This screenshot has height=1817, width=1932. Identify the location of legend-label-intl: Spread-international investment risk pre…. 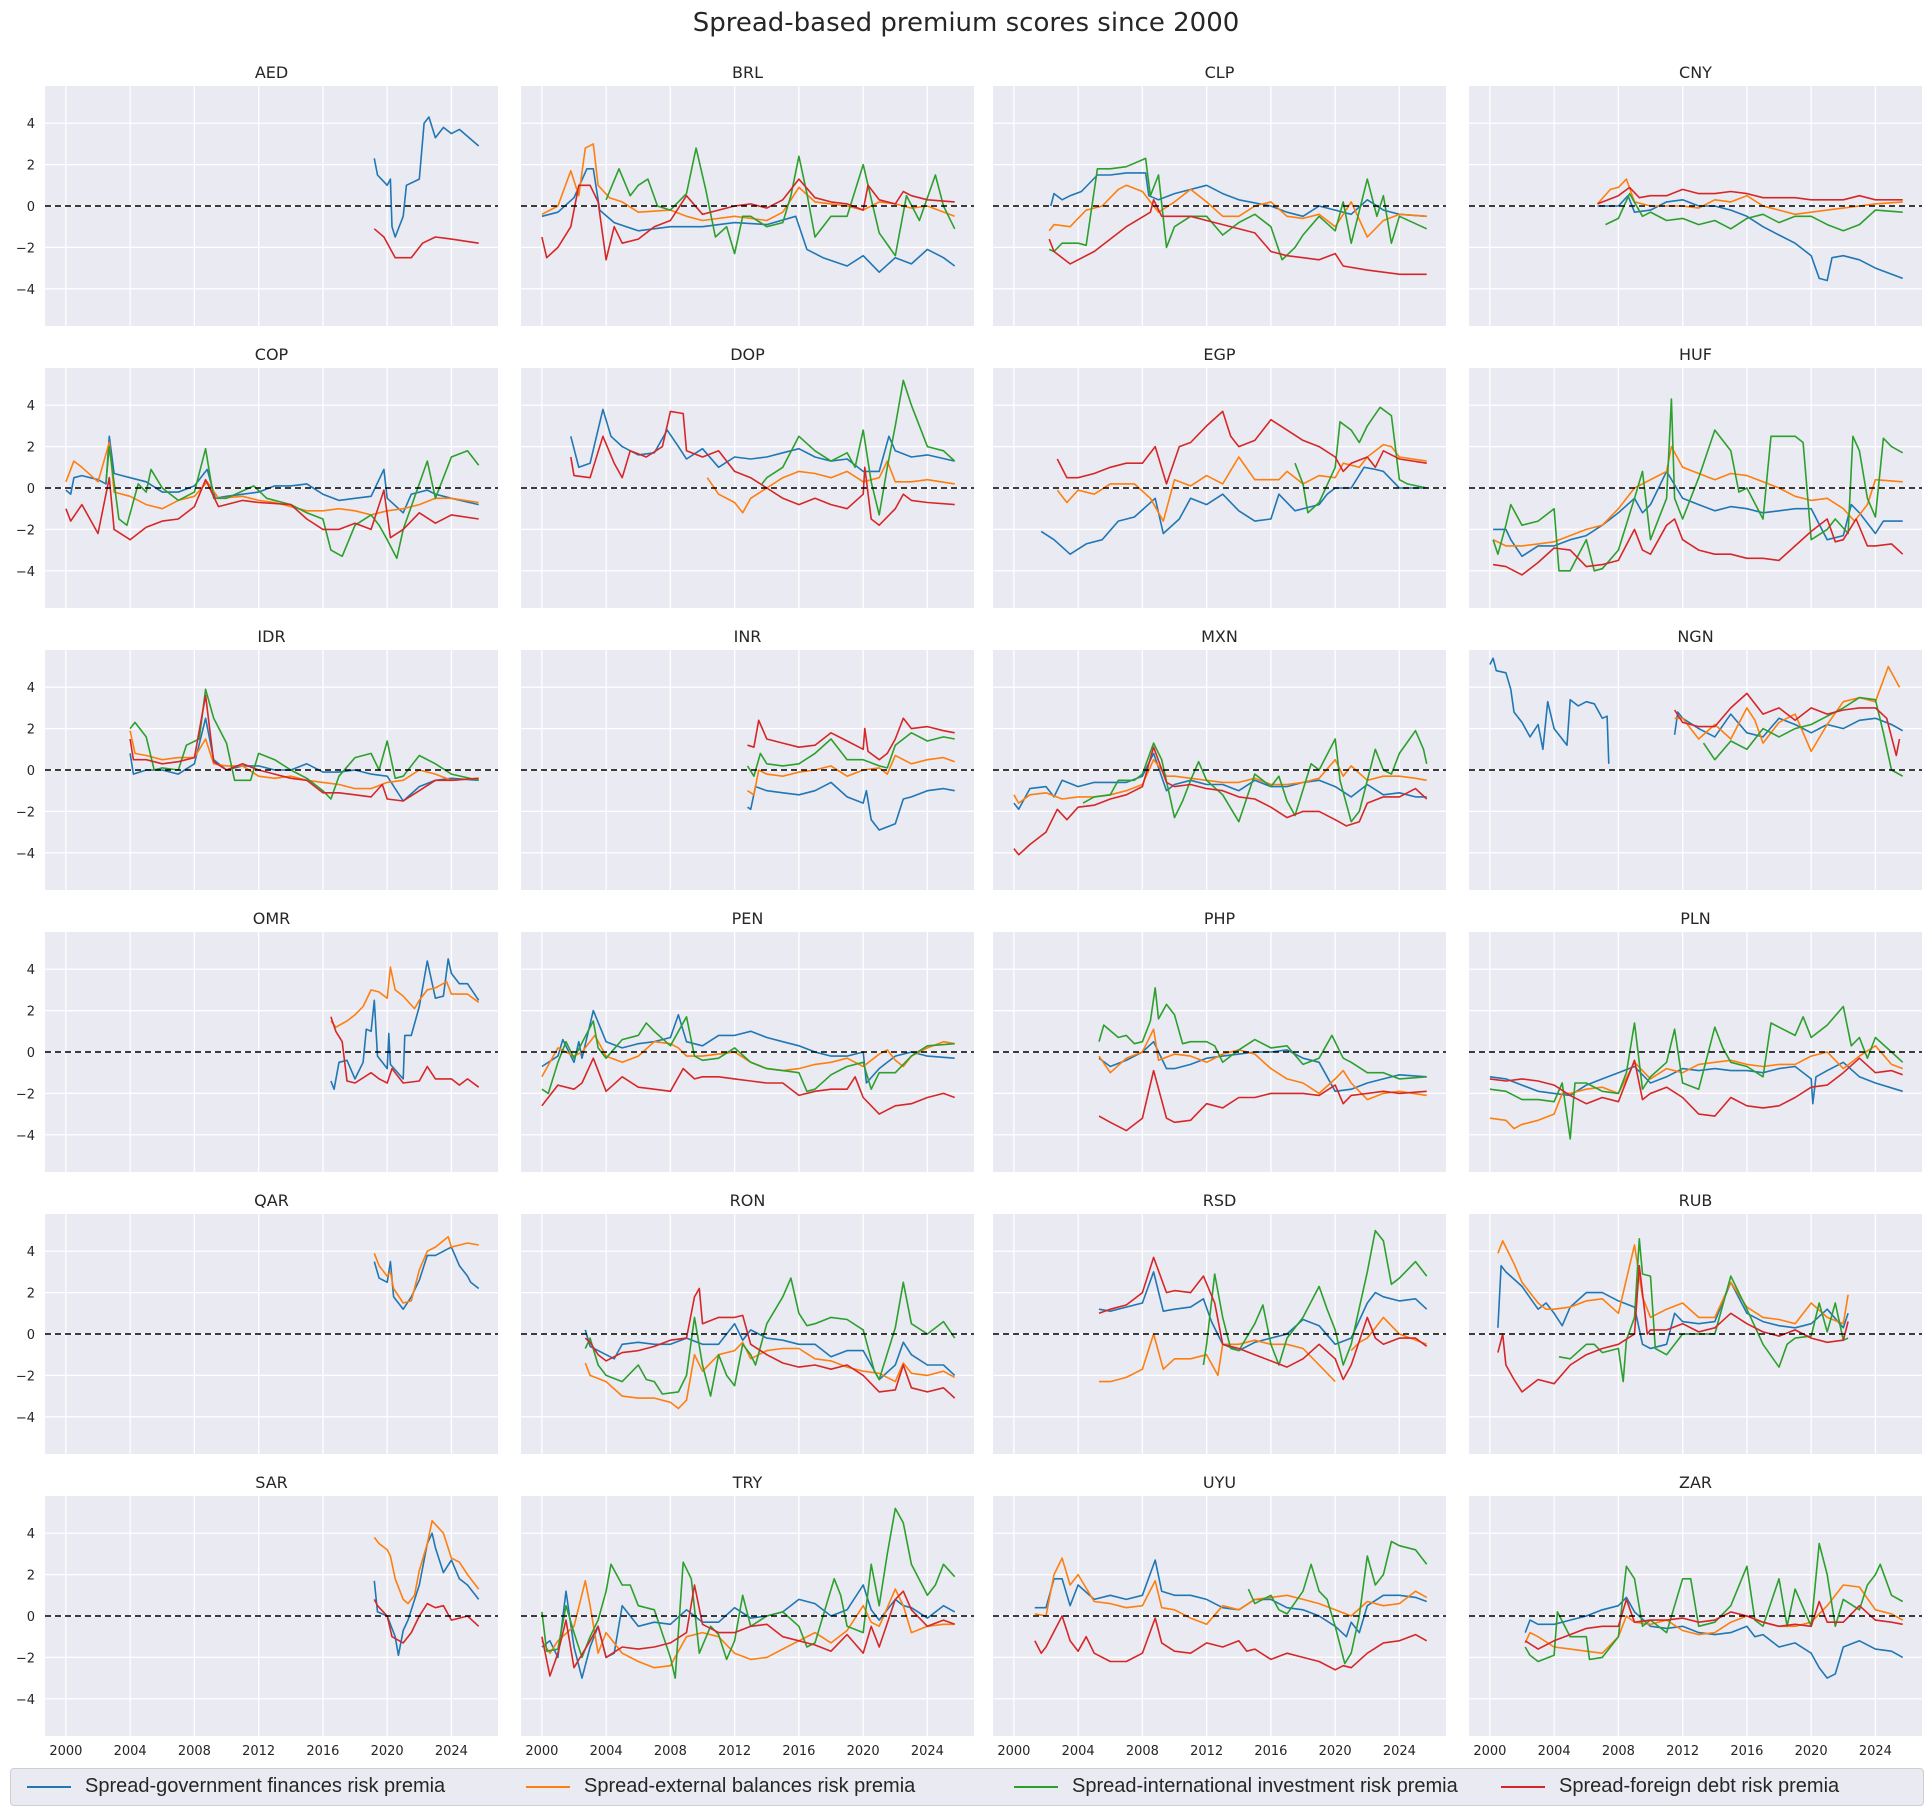
(1265, 1786).